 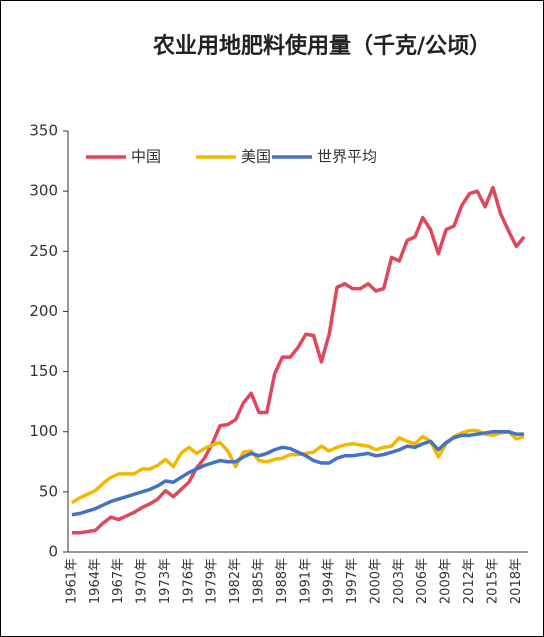 What do you see at coordinates (375, 581) in the screenshot?
I see `x-tick-label: 2000年` at bounding box center [375, 581].